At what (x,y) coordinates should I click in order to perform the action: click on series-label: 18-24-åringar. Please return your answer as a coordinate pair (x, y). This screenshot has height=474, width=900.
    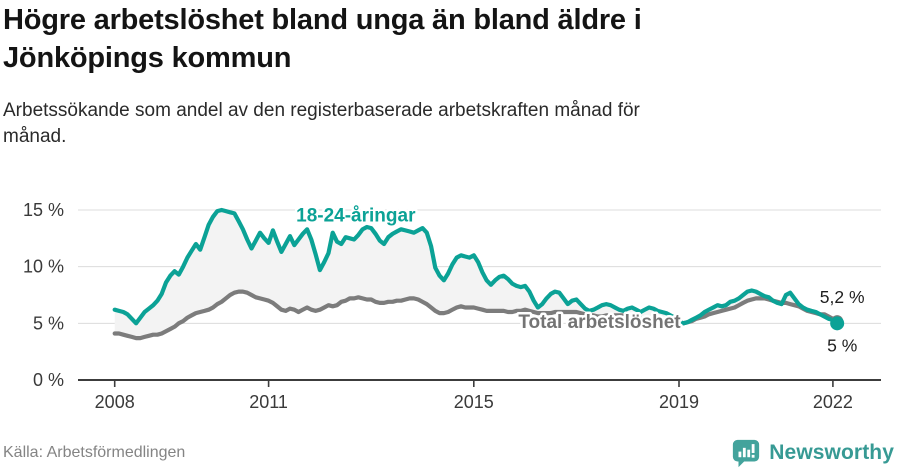
    Looking at the image, I should click on (356, 216).